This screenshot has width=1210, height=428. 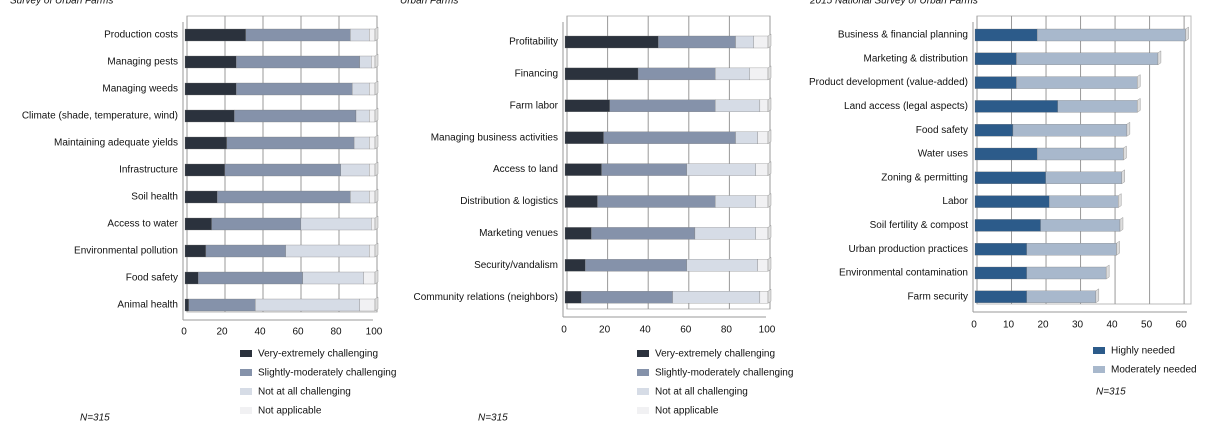 I want to click on y-tick-label: Farm security, so click(x=937, y=296).